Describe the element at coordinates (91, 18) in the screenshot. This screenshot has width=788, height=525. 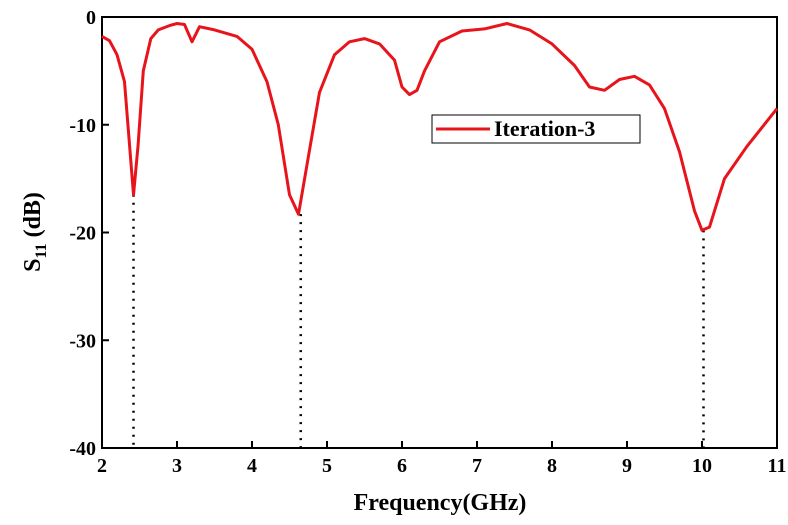
I see `y-tick-label: 0` at that location.